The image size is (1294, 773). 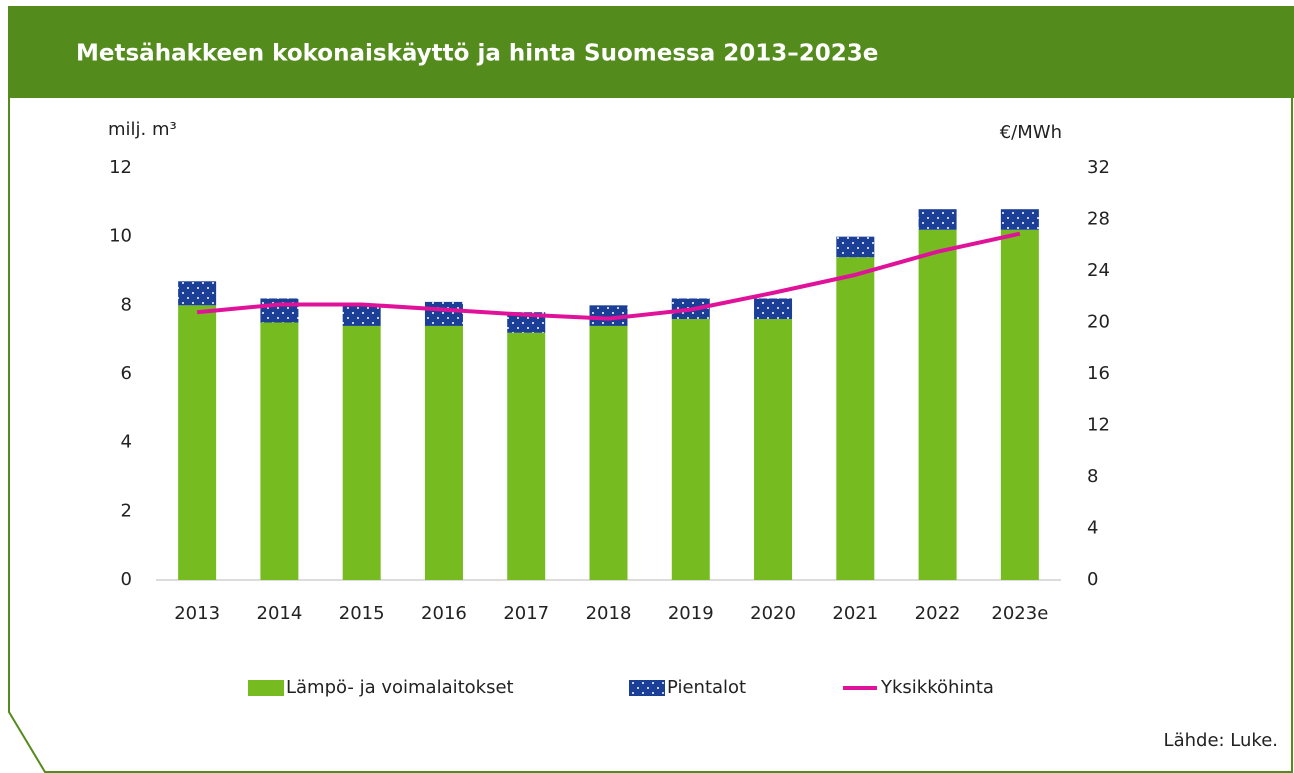 What do you see at coordinates (1098, 219) in the screenshot?
I see `y2-tick-label: 28` at bounding box center [1098, 219].